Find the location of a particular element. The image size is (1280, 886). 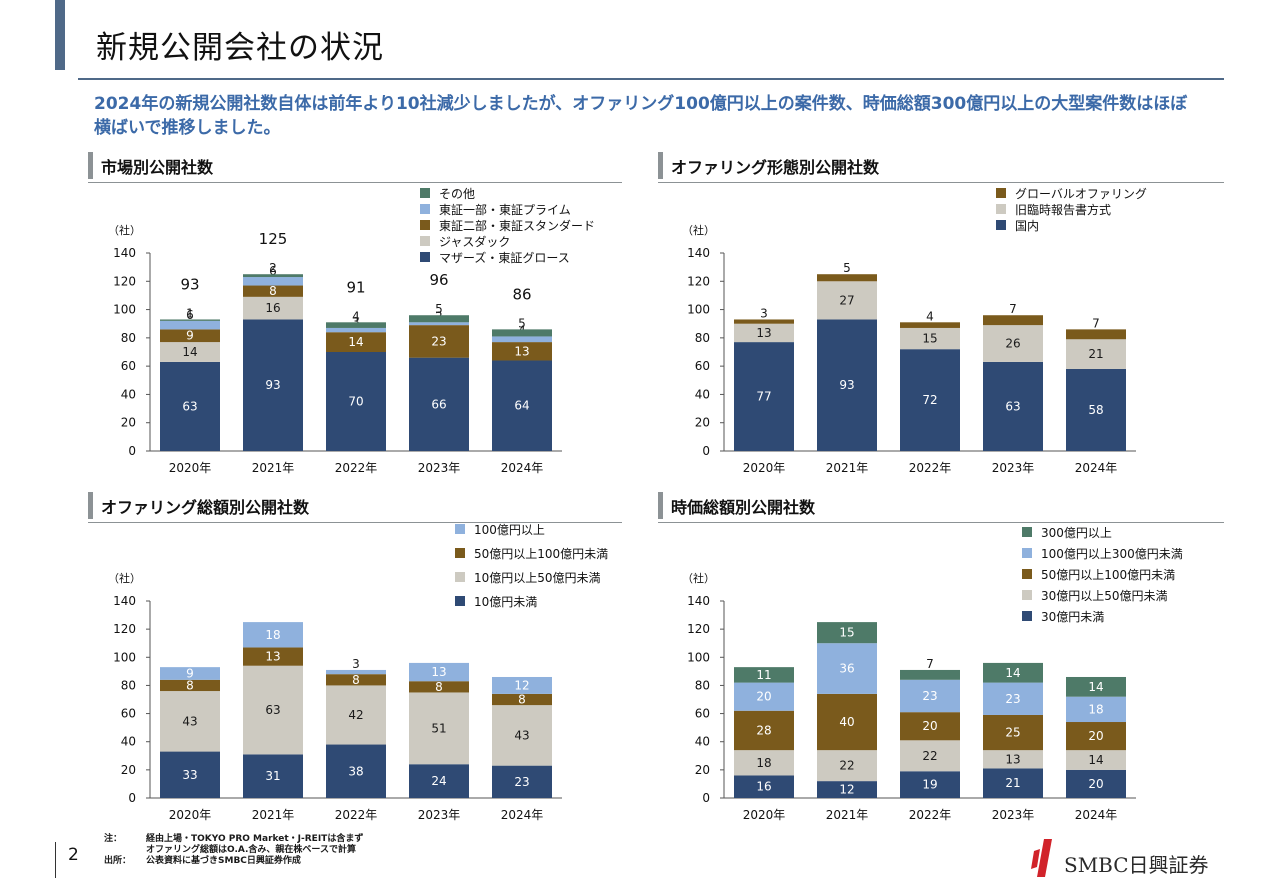

y-tick-label: 0 is located at coordinates (132, 451).